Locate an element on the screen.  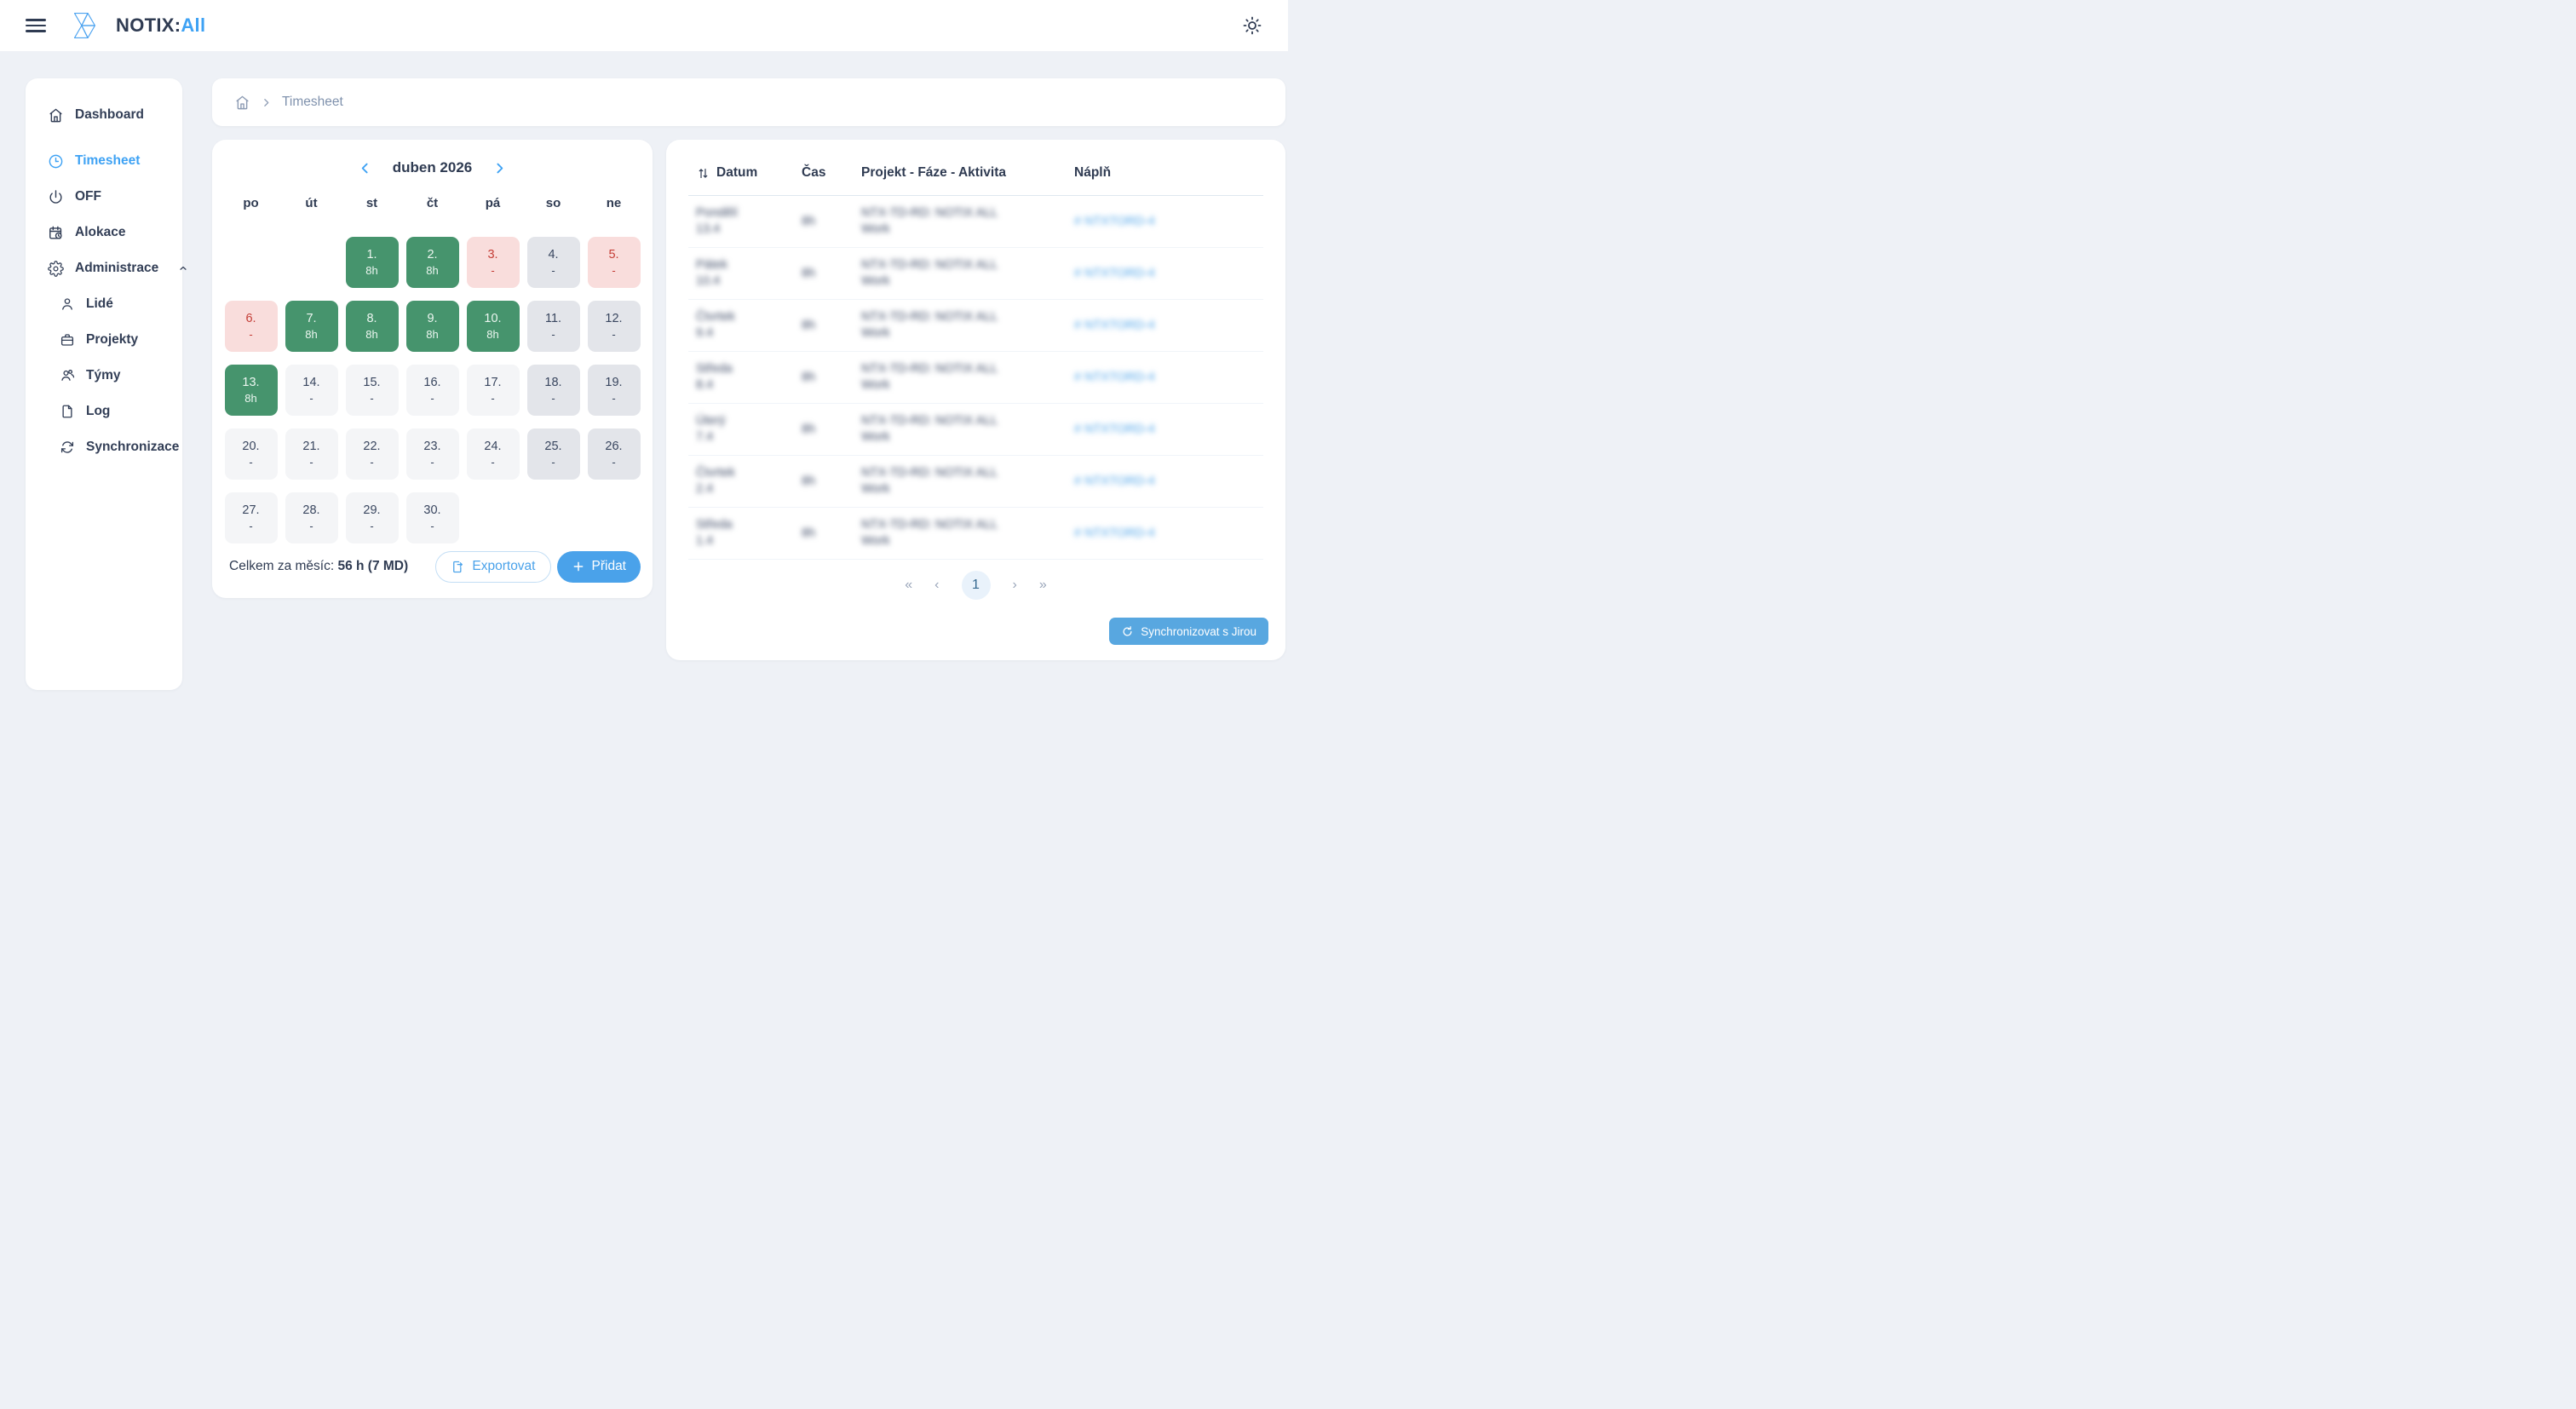
pagination-prev-icon: ‹ is located at coordinates (937, 585).